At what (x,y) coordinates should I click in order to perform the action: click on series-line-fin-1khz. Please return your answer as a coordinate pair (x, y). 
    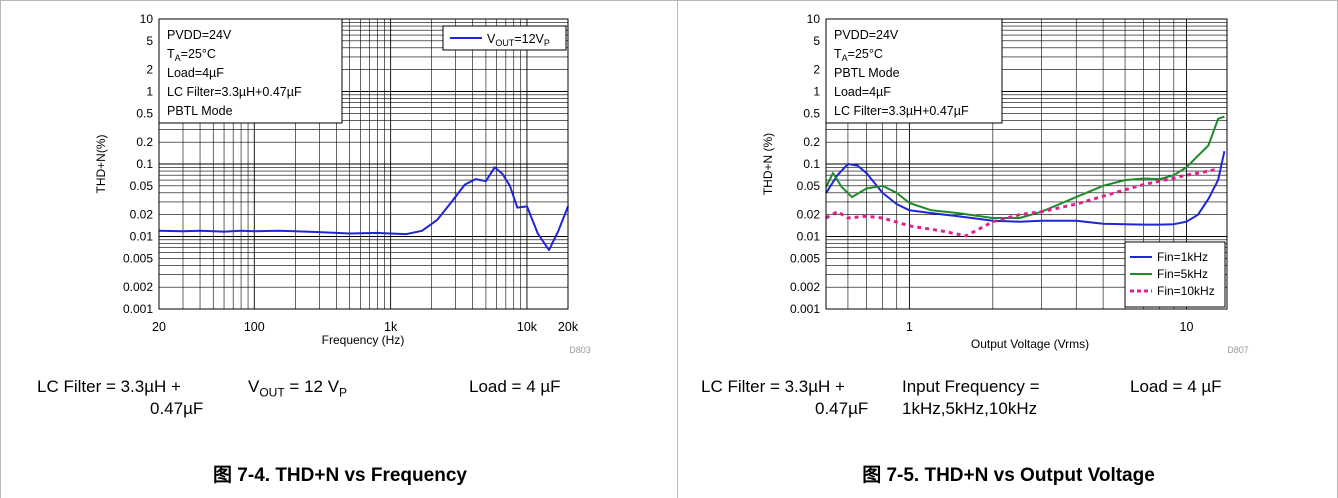
    Looking at the image, I should click on (1025, 188).